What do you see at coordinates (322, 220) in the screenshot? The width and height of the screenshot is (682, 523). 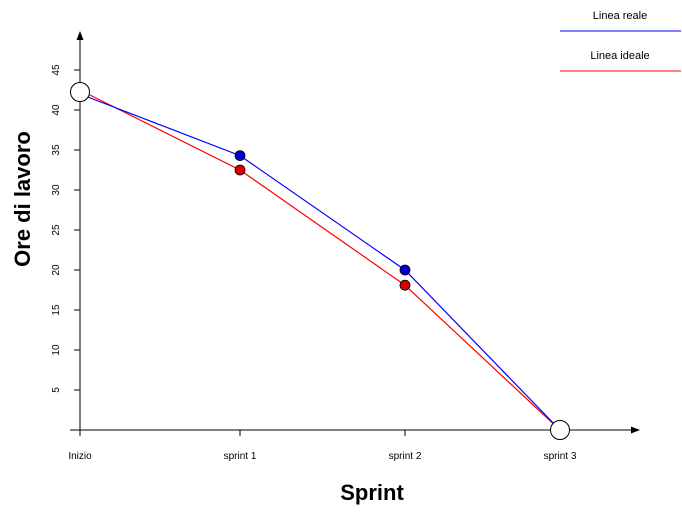 I see `series-points` at bounding box center [322, 220].